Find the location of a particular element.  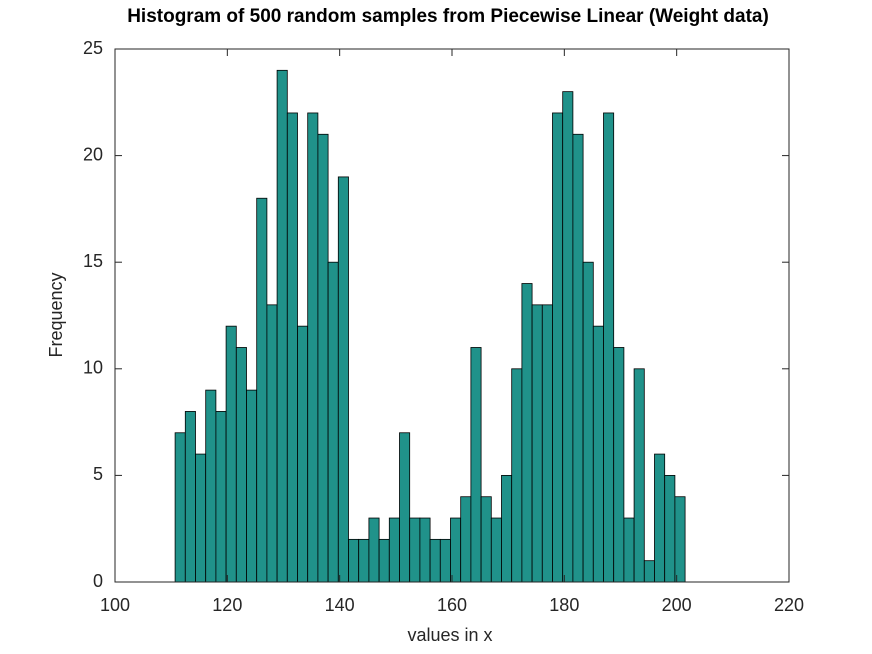

x-axis-label: values in x is located at coordinates (449, 635).